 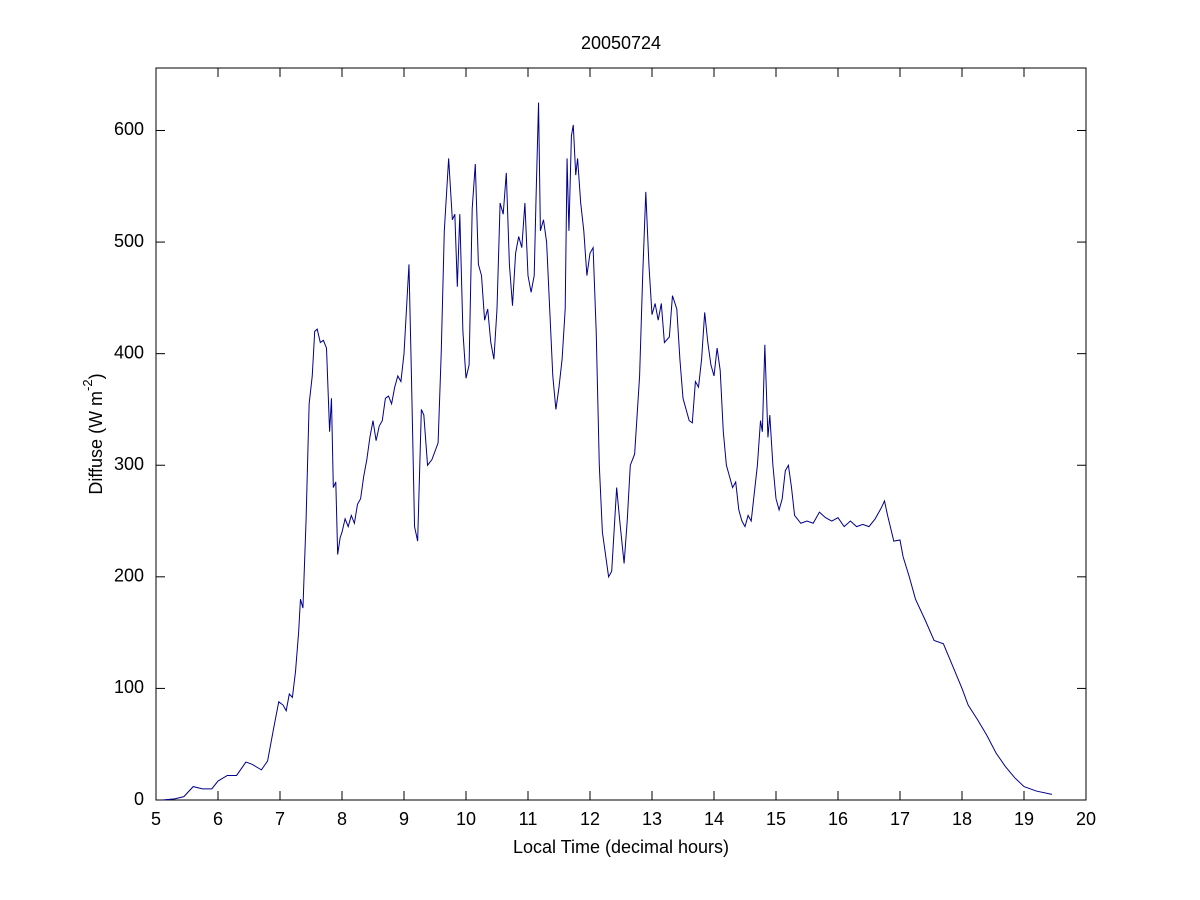 What do you see at coordinates (900, 819) in the screenshot?
I see `x-tick-label: 17` at bounding box center [900, 819].